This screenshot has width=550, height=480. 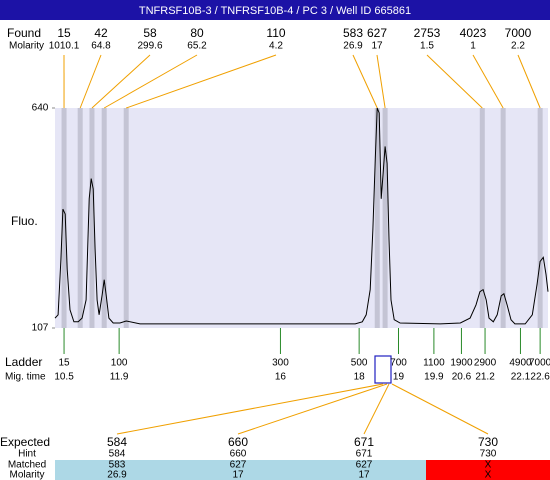 What do you see at coordinates (473, 46) in the screenshot?
I see `found-molarity: 1` at bounding box center [473, 46].